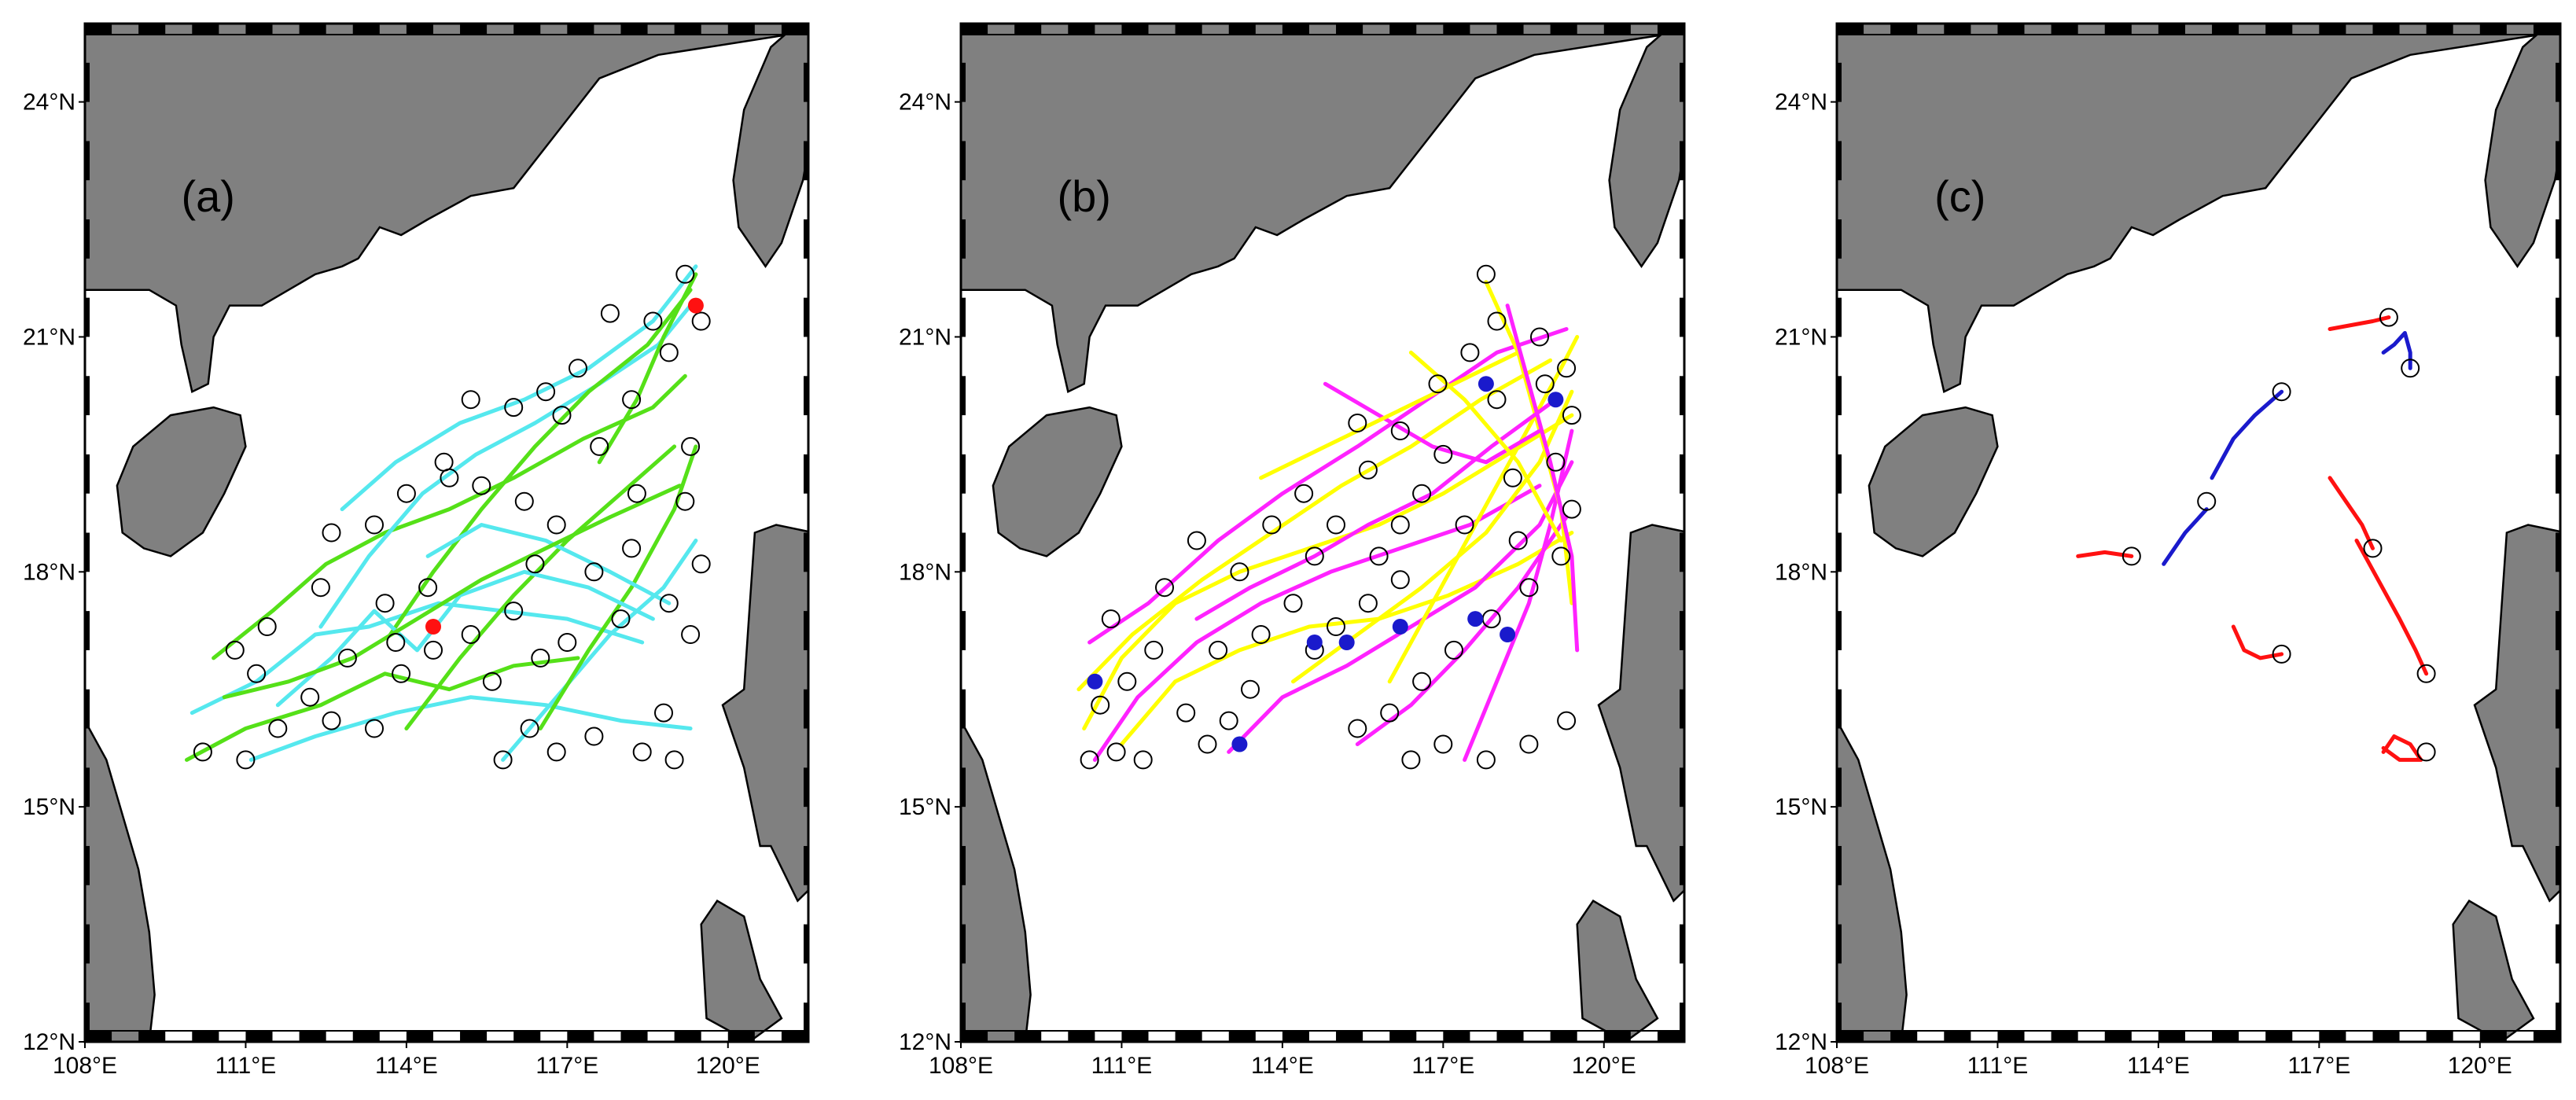 The width and height of the screenshot is (2576, 1100). What do you see at coordinates (1801, 572) in the screenshot?
I see `lat-tick-label: 18°N` at bounding box center [1801, 572].